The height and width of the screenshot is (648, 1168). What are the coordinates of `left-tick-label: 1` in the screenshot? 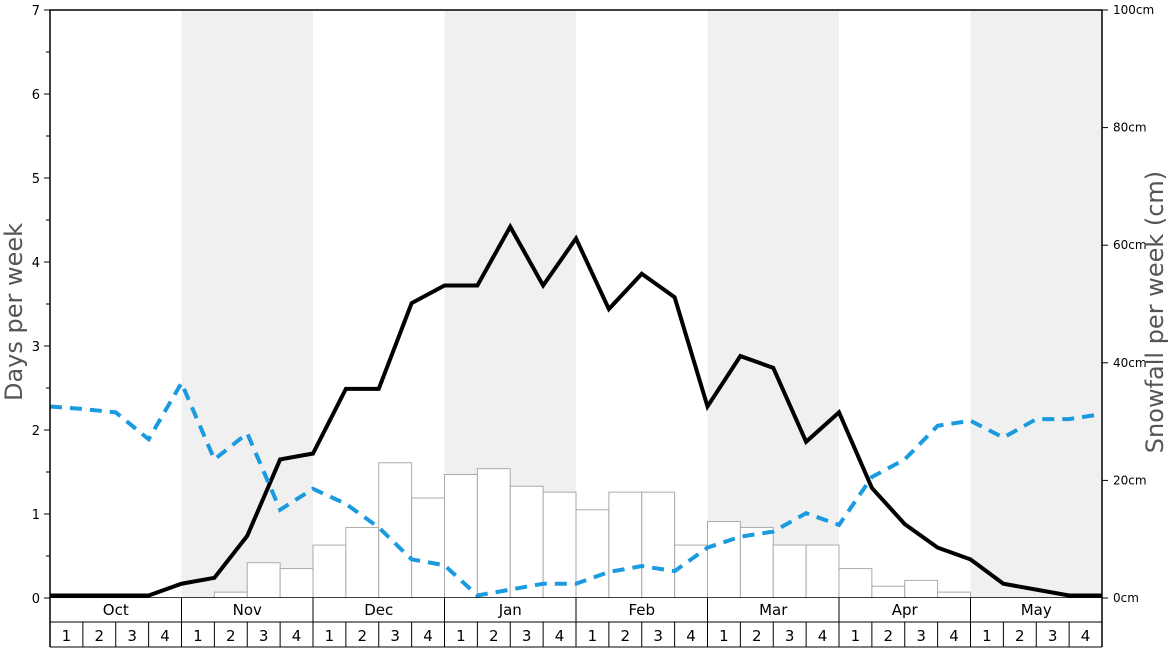 It's located at (36, 515).